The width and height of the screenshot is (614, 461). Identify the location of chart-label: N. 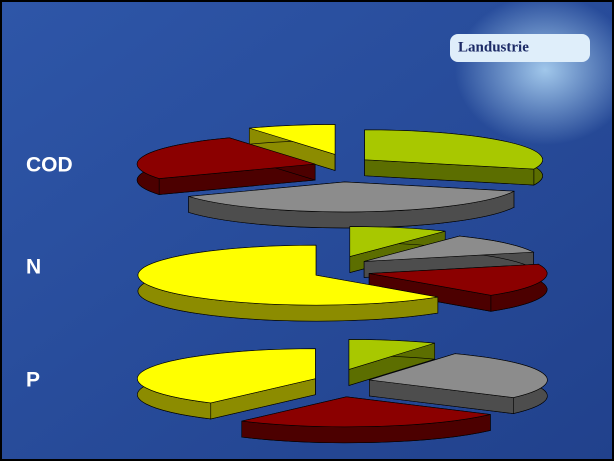
(33, 267).